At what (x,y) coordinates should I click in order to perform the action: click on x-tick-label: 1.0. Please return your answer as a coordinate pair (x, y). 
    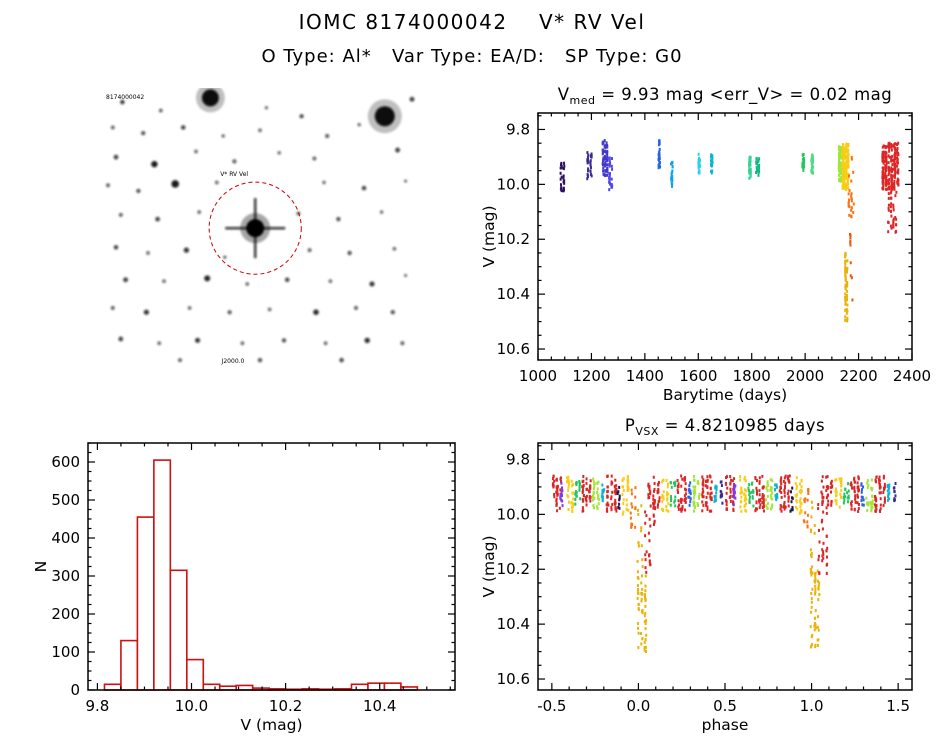
    Looking at the image, I should click on (812, 706).